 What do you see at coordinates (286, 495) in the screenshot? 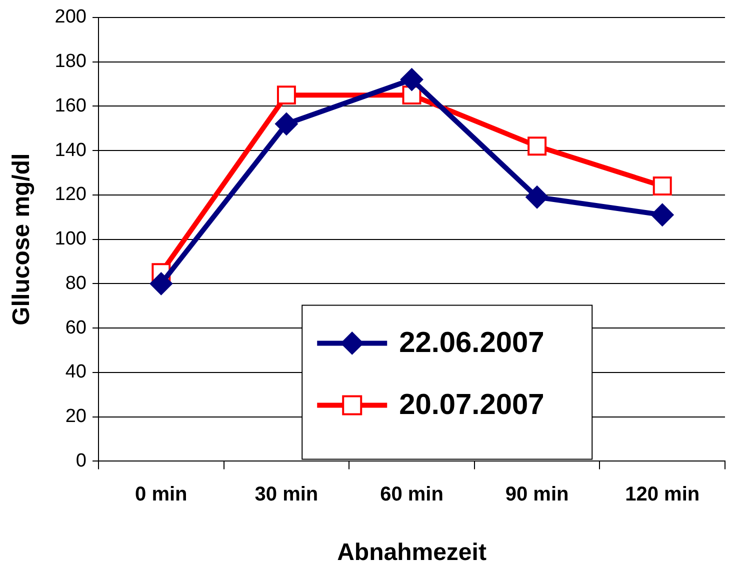
I see `x-tick-label: 30 min` at bounding box center [286, 495].